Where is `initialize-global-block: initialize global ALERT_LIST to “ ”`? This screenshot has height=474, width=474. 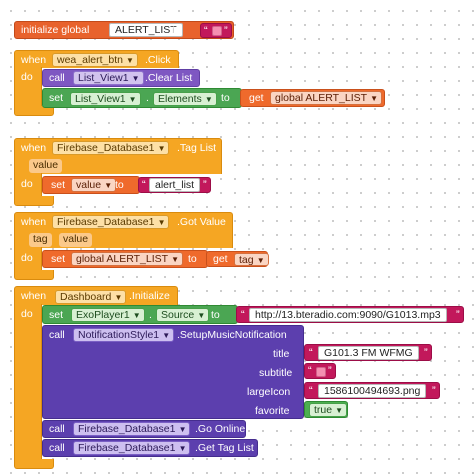 initialize-global-block: initialize global ALERT_LIST to “ ” is located at coordinates (124, 30).